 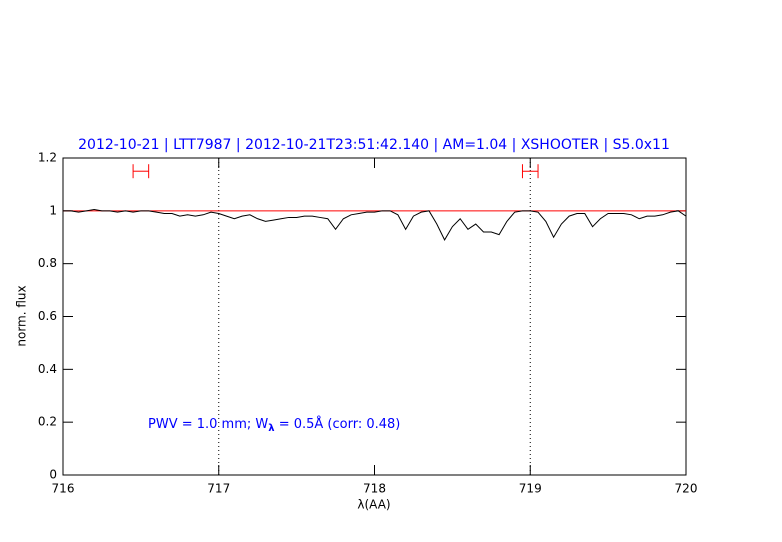 I want to click on x-tick-label: 718, so click(x=374, y=489).